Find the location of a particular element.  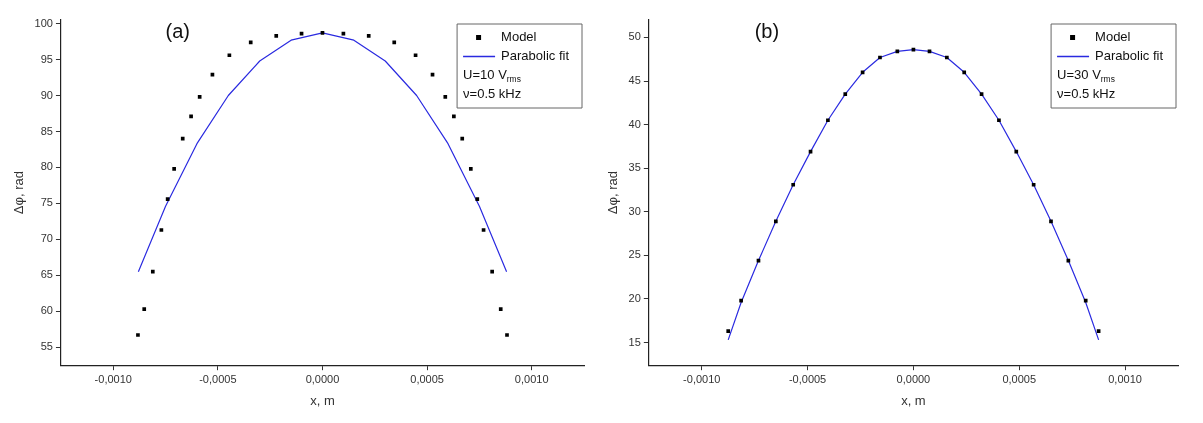

y-tick-label: 80 is located at coordinates (46, 166).